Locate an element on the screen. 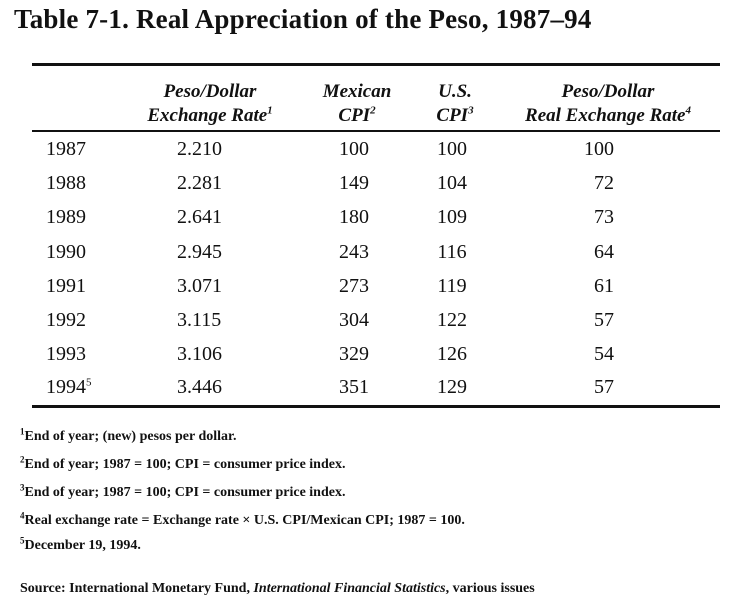  exchange-rate-cell: 3.115 is located at coordinates (199, 320).